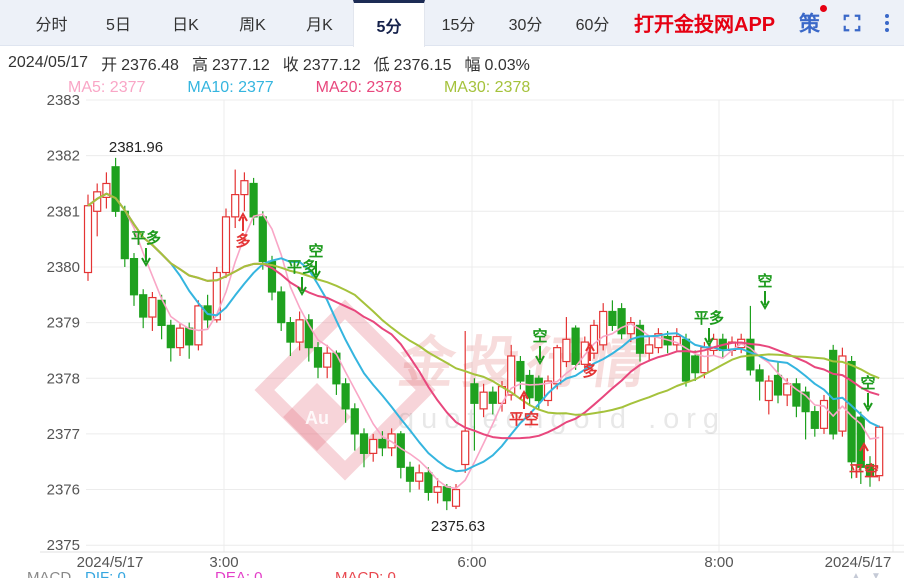 This screenshot has height=578, width=904. What do you see at coordinates (823, 8) in the screenshot?
I see `notification-dot` at bounding box center [823, 8].